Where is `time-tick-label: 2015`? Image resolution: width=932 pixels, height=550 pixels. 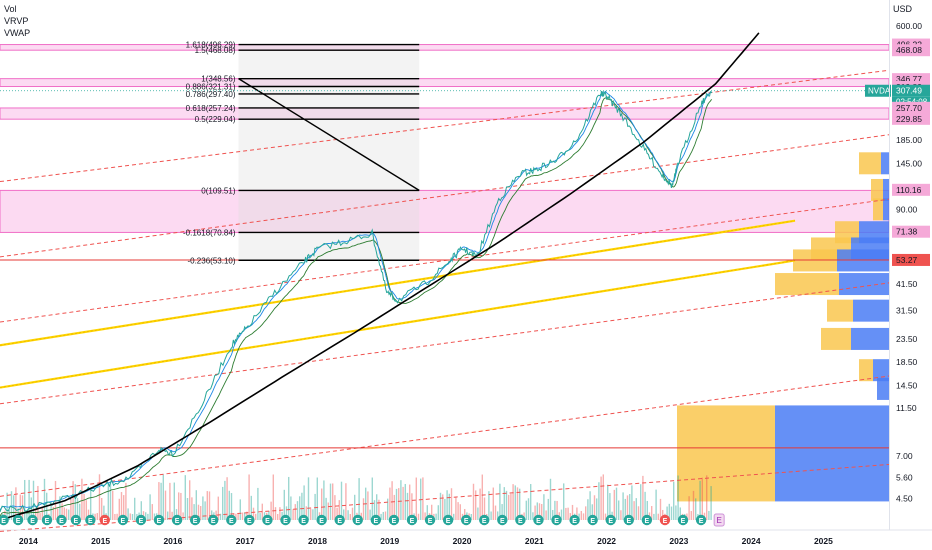
time-tick-label: 2015 is located at coordinates (100, 541).